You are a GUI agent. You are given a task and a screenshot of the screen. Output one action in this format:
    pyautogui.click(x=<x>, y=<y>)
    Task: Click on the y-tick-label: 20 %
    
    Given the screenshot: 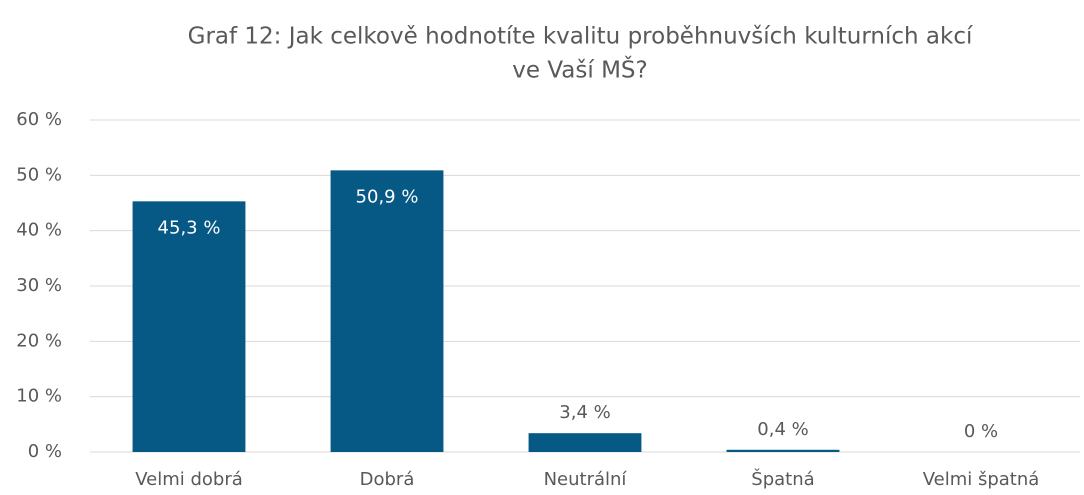 What is the action you would take?
    pyautogui.click(x=39, y=340)
    